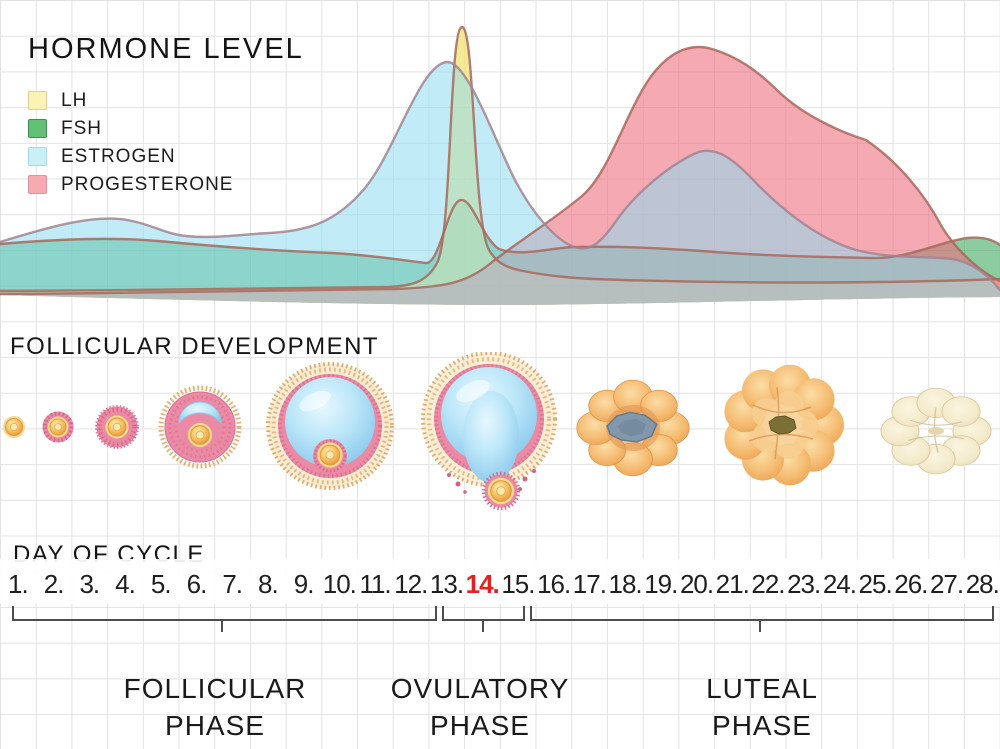 This screenshot has height=749, width=1000. What do you see at coordinates (483, 619) in the screenshot?
I see `ovulatory-phase-bracket` at bounding box center [483, 619].